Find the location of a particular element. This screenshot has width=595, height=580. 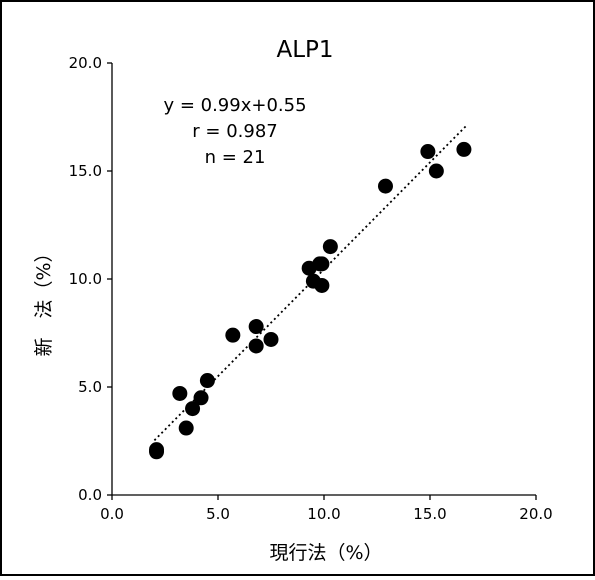

y-tick-label: 20.0 is located at coordinates (85, 63).